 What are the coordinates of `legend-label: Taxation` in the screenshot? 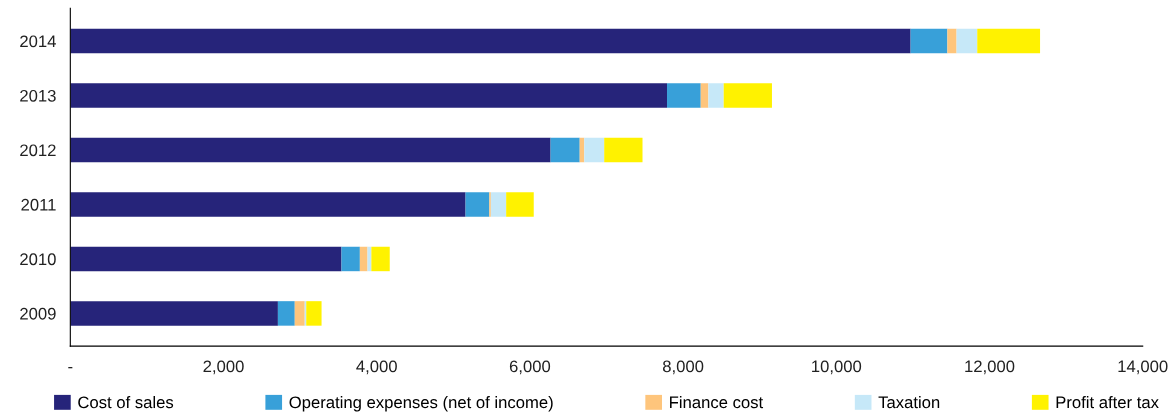 It's located at (909, 402).